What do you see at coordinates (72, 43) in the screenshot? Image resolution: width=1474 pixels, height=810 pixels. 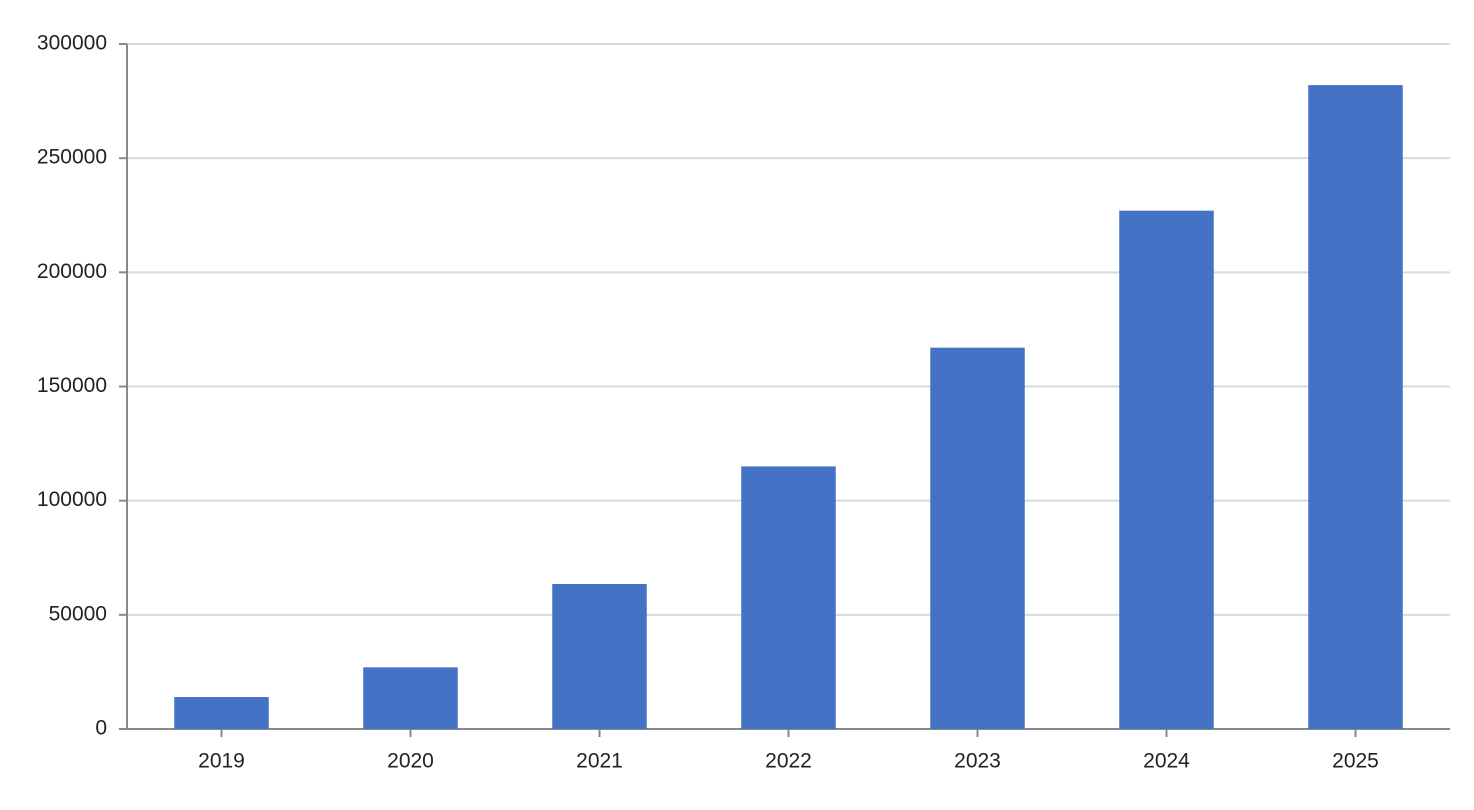 I see `y-tick-label: 300000` at bounding box center [72, 43].